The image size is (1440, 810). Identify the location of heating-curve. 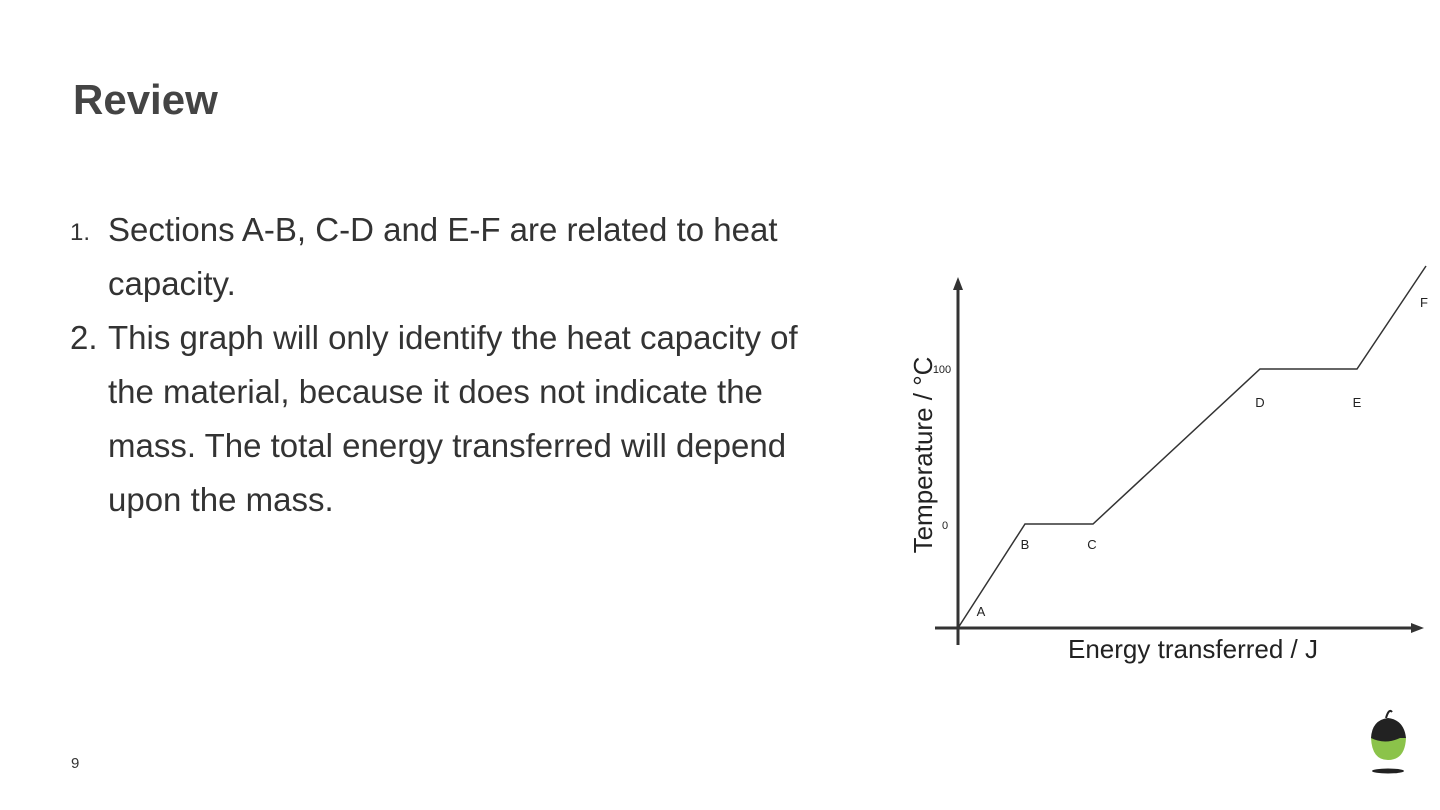
(1192, 447).